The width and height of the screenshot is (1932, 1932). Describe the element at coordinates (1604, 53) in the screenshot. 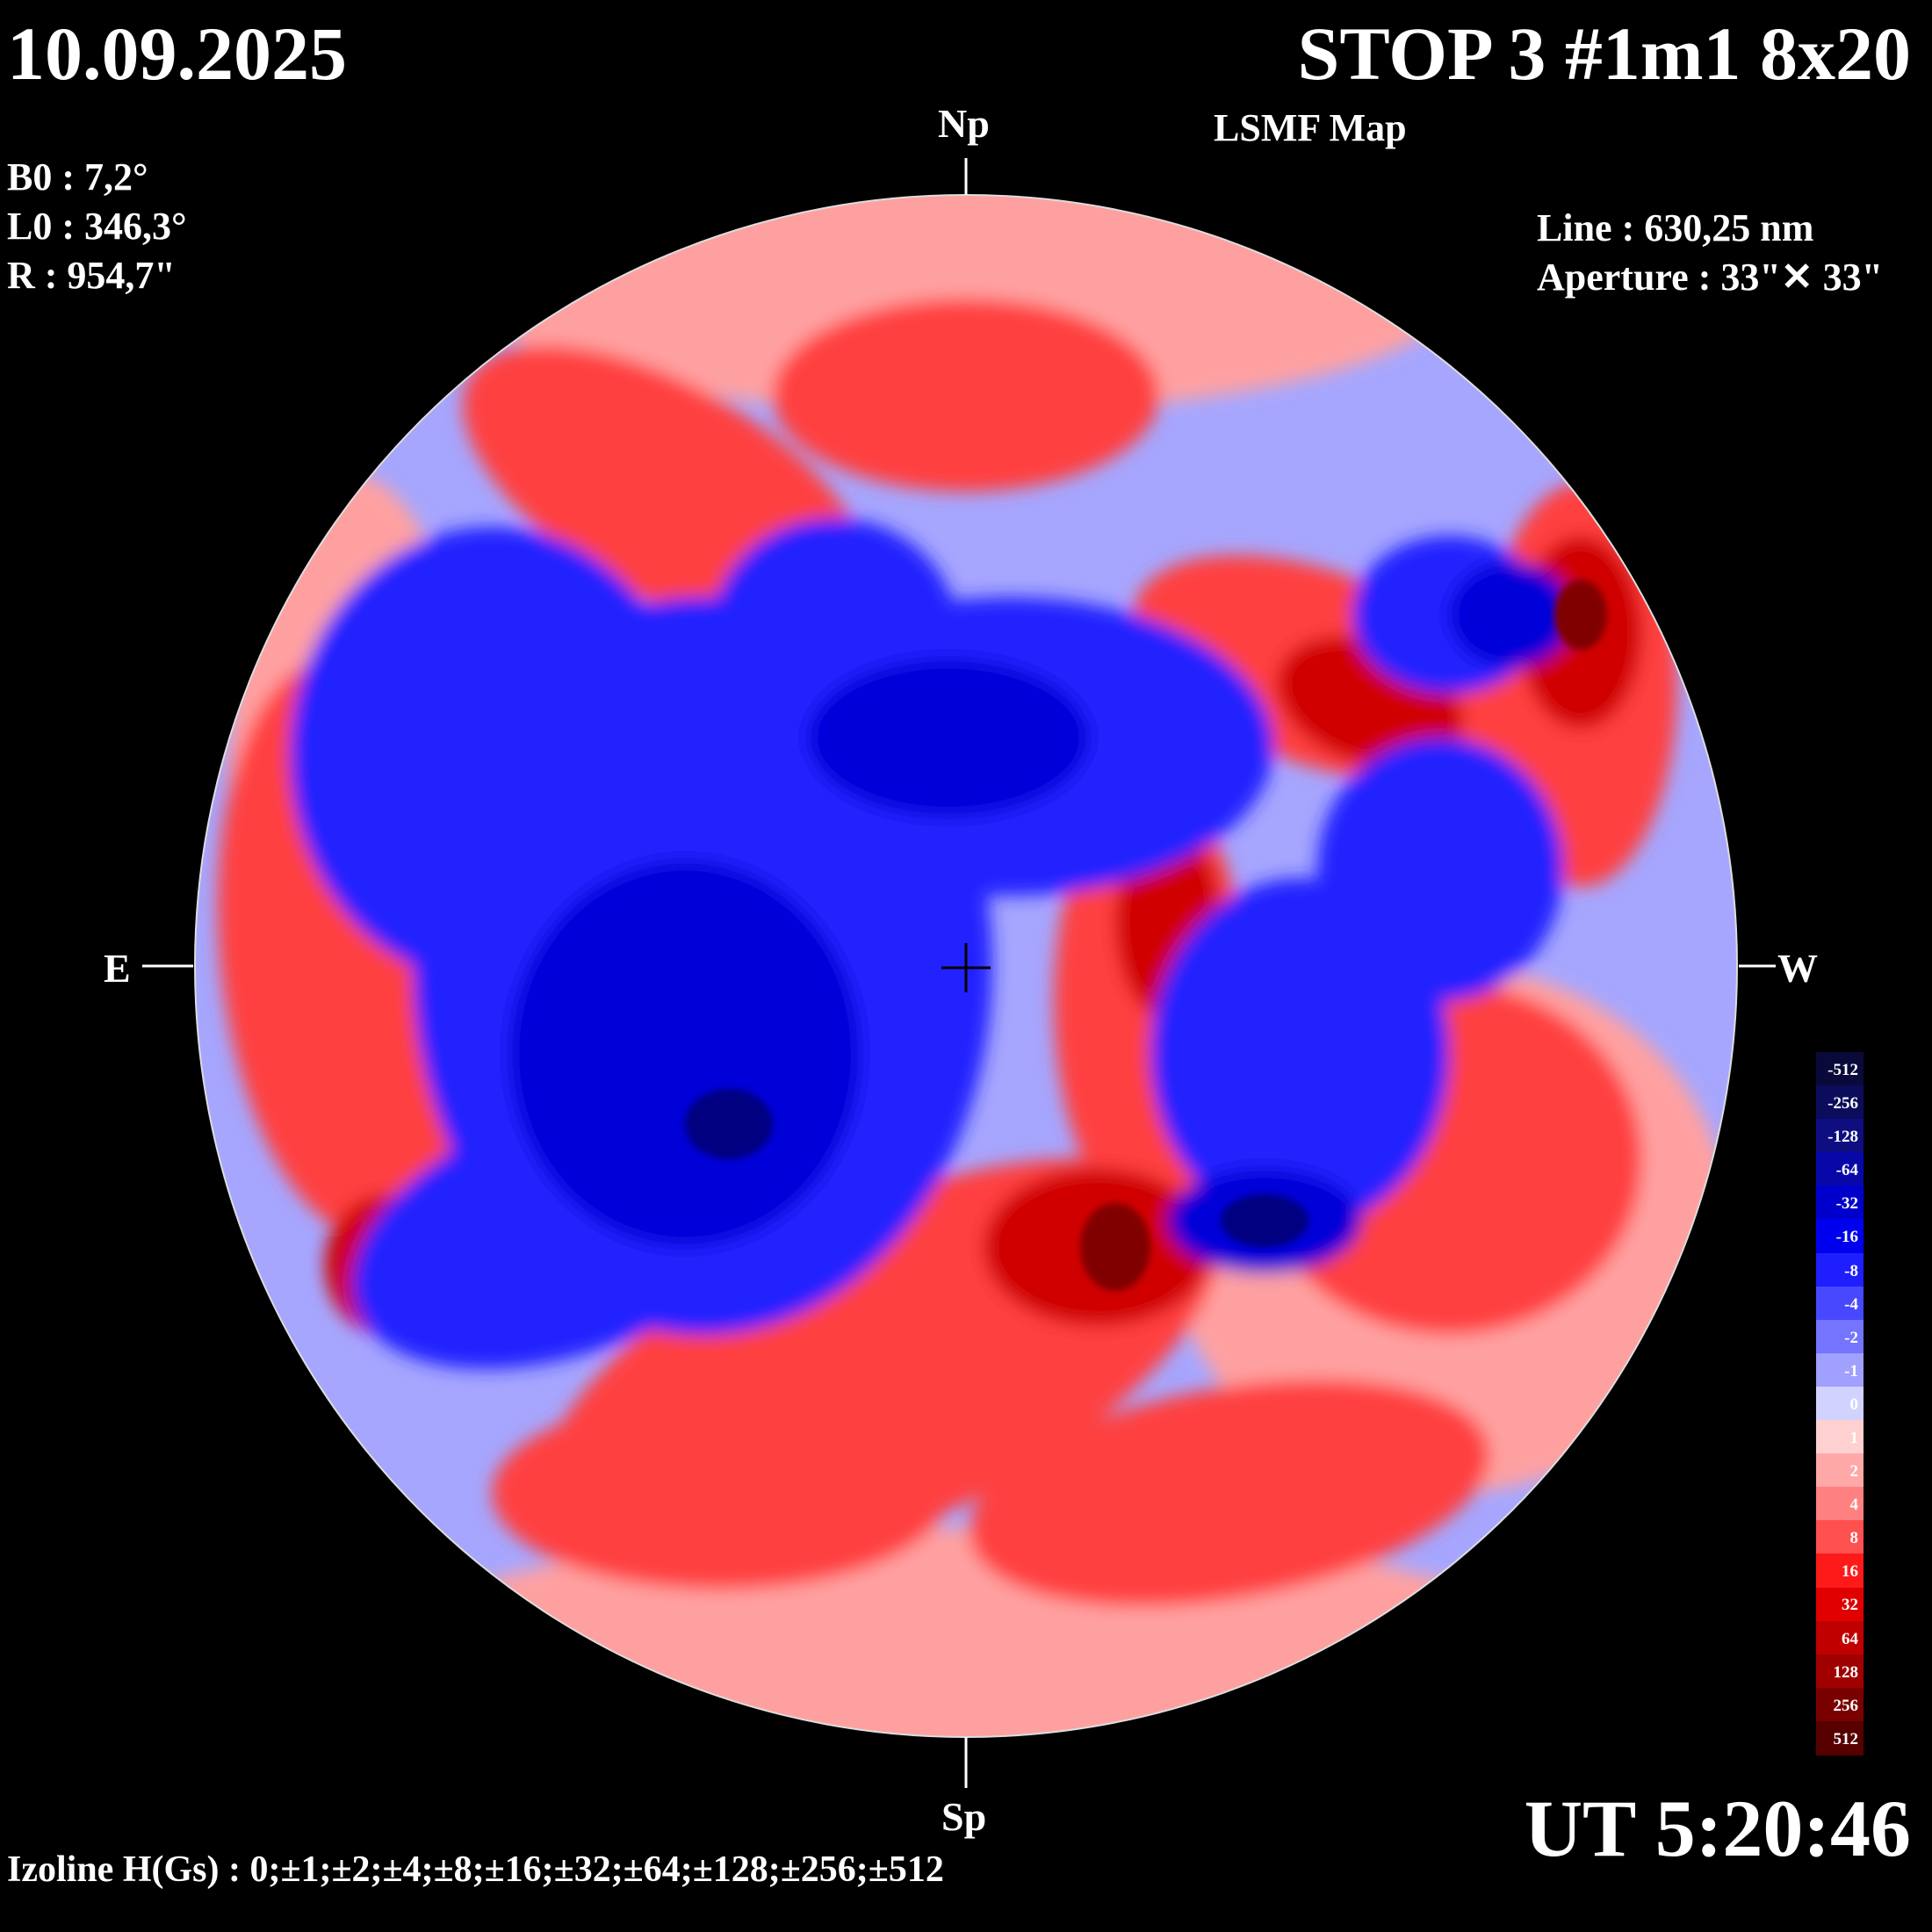

I see `map-title: STOP 3 #1m1 8x20` at that location.